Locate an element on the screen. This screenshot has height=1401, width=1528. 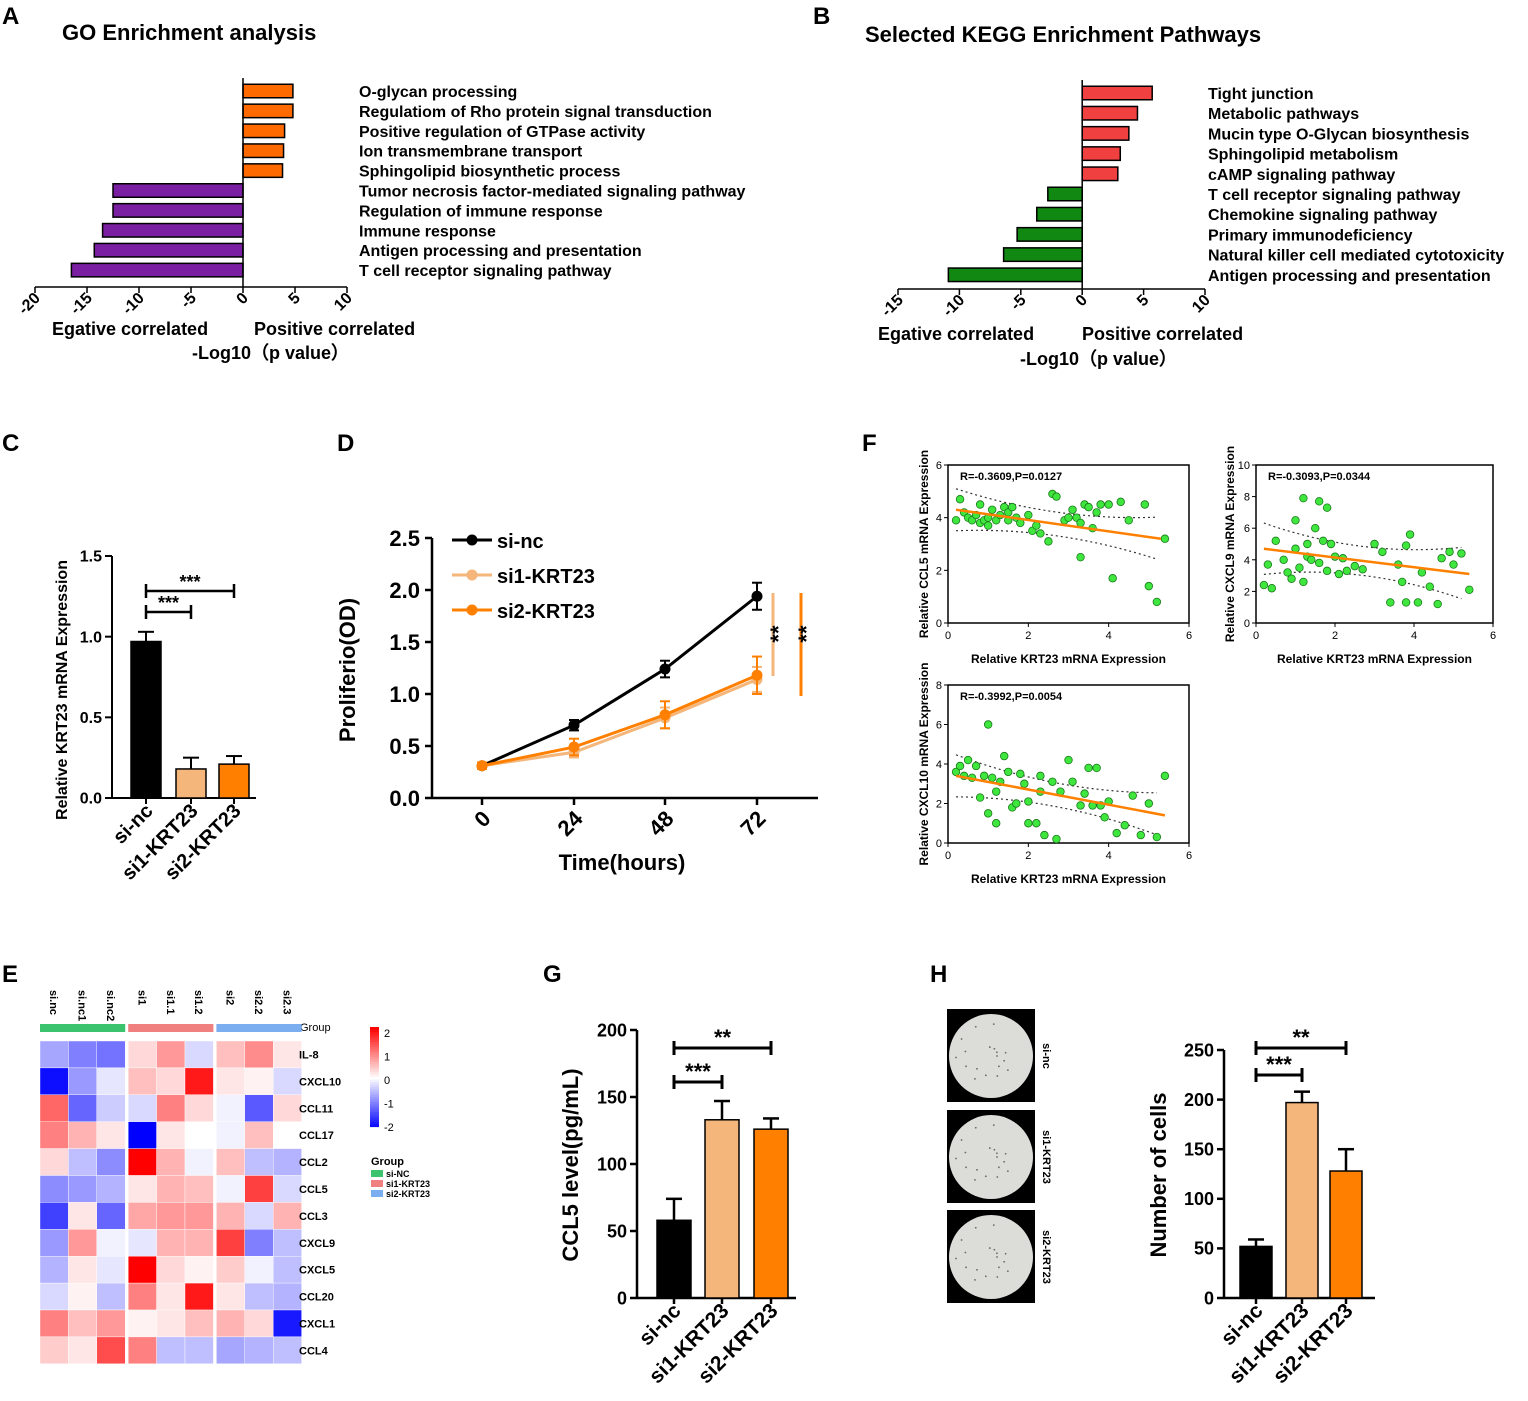
significance-label-1: *** is located at coordinates (1279, 1064).